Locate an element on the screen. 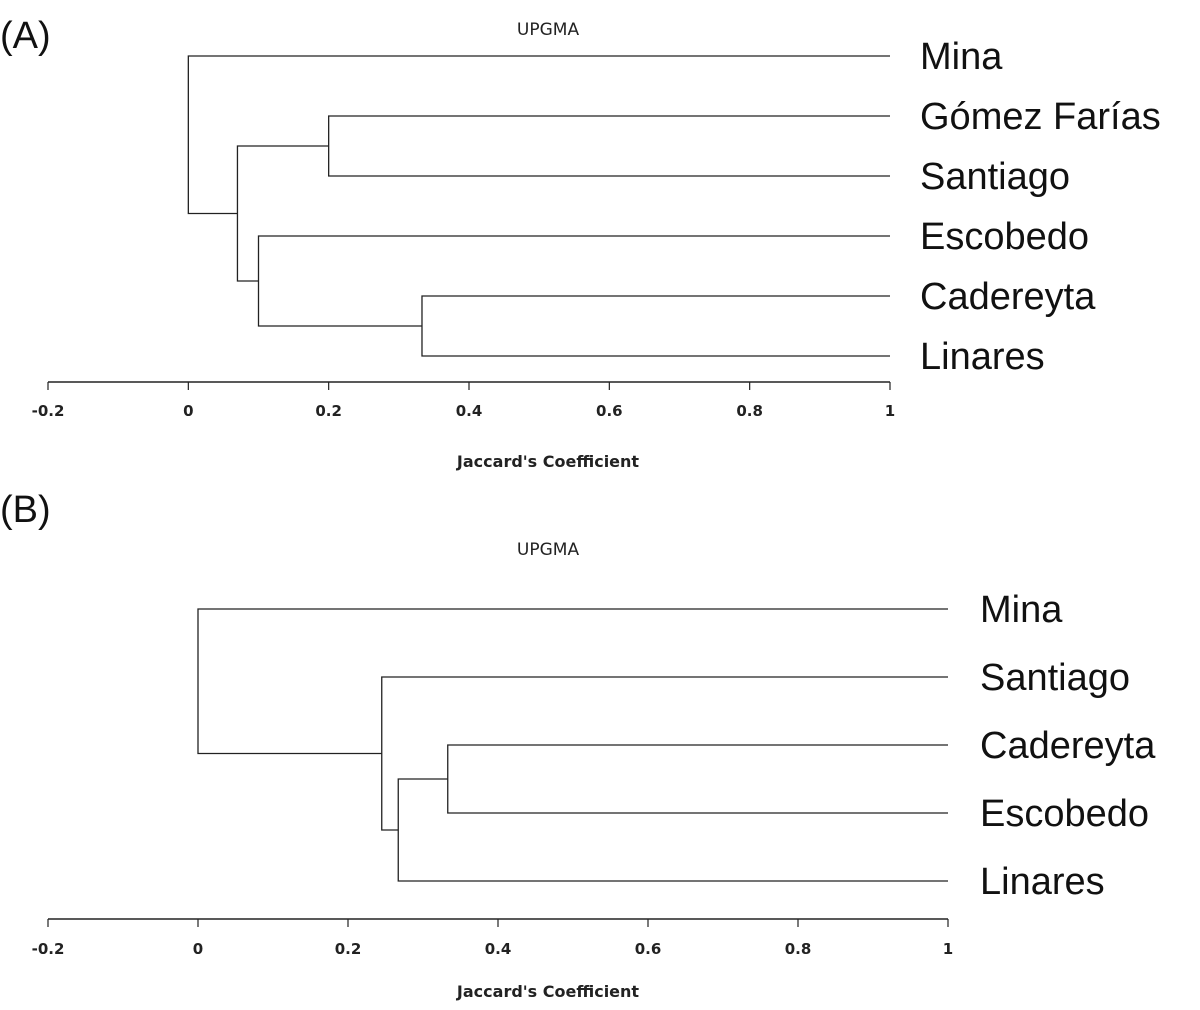 The image size is (1200, 1010). panel-b-leaf-labels: Mina Santiago Cadereyta Escobedo Linares is located at coordinates (1068, 746).